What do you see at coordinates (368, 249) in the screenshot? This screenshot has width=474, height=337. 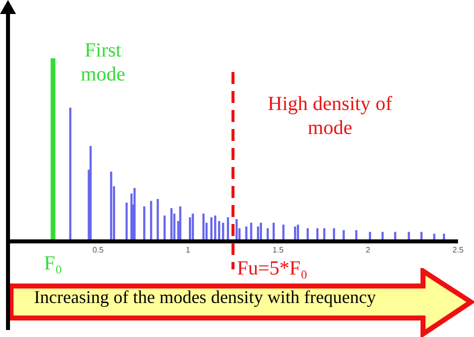 I see `x-tick-label: 2` at bounding box center [368, 249].